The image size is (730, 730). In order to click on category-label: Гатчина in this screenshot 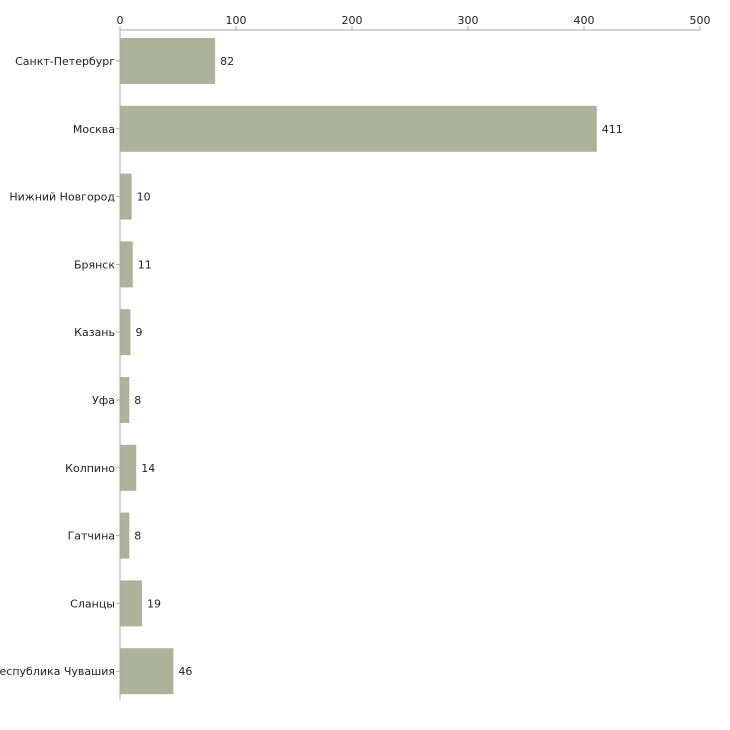, I will do `click(91, 536)`.